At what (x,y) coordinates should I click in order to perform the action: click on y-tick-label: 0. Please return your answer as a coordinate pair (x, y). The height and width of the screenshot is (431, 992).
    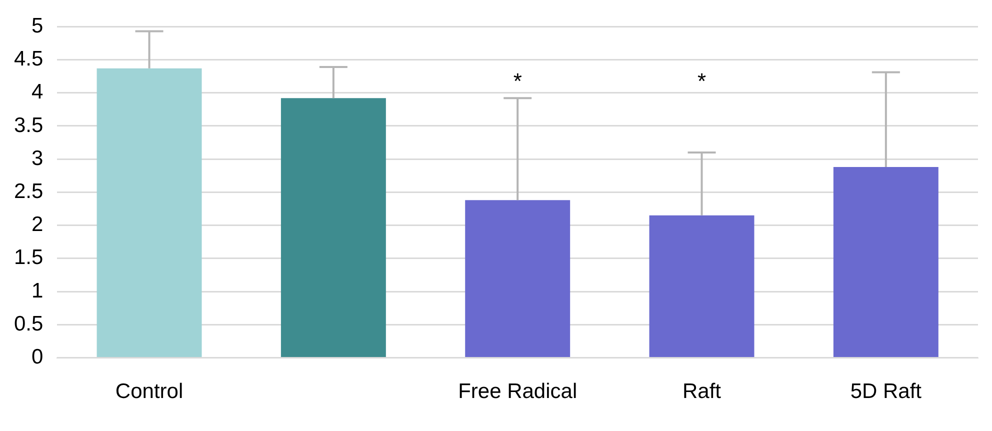
    Looking at the image, I should click on (38, 357).